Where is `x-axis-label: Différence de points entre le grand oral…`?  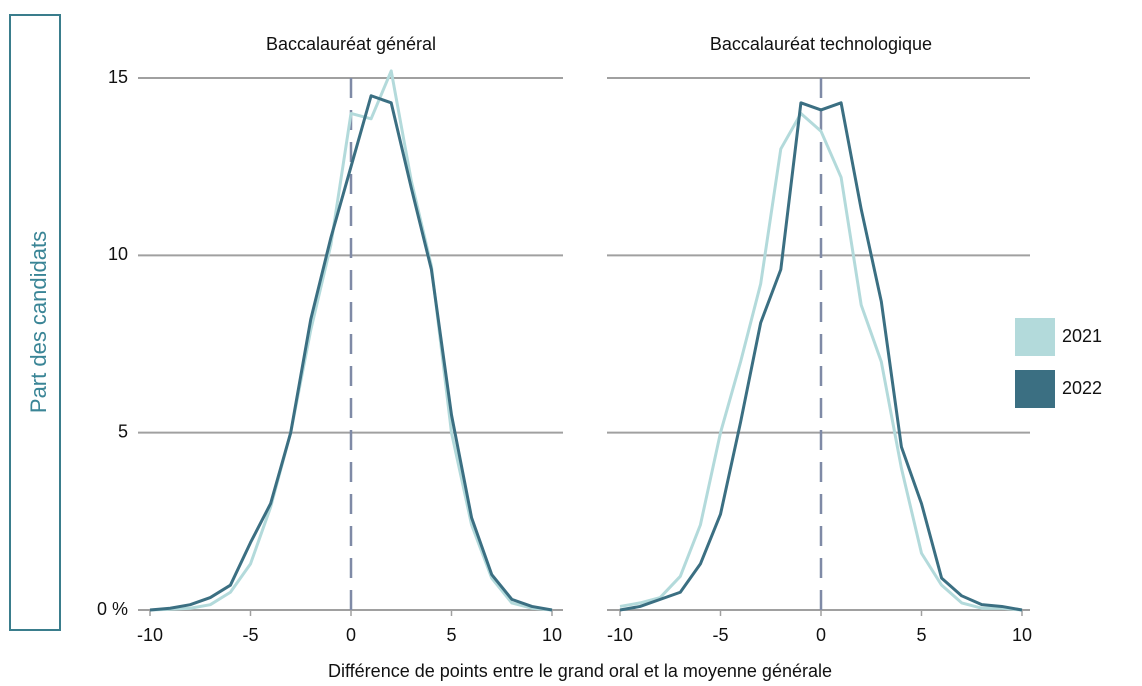
x-axis-label: Différence de points entre le grand oral… is located at coordinates (580, 671).